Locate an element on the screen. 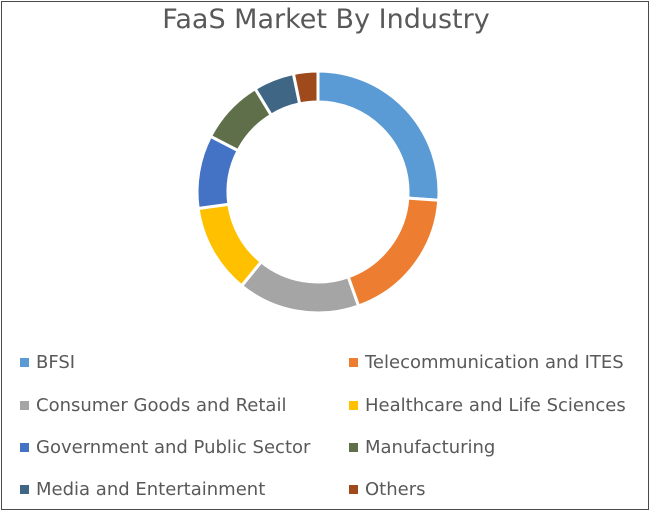 The width and height of the screenshot is (652, 513). legend-item-government-and-public-sector: Government and Public Sector is located at coordinates (165, 447).